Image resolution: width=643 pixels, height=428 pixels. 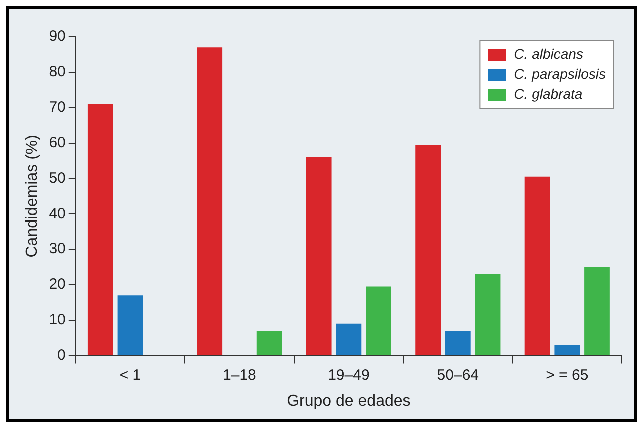 I want to click on legend-label: C. albicans, so click(x=549, y=54).